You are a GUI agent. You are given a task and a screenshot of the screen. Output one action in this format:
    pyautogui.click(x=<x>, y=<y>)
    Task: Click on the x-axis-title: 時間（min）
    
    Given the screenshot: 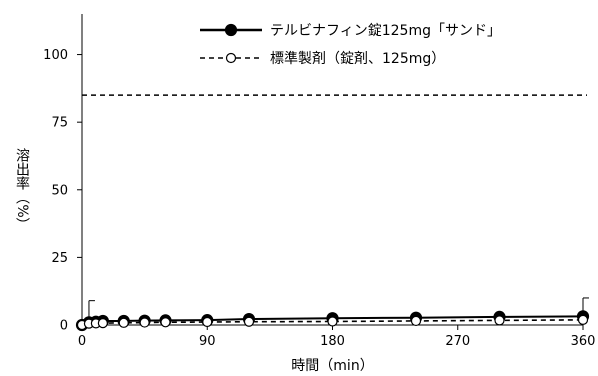 What is the action you would take?
    pyautogui.click(x=332, y=366)
    